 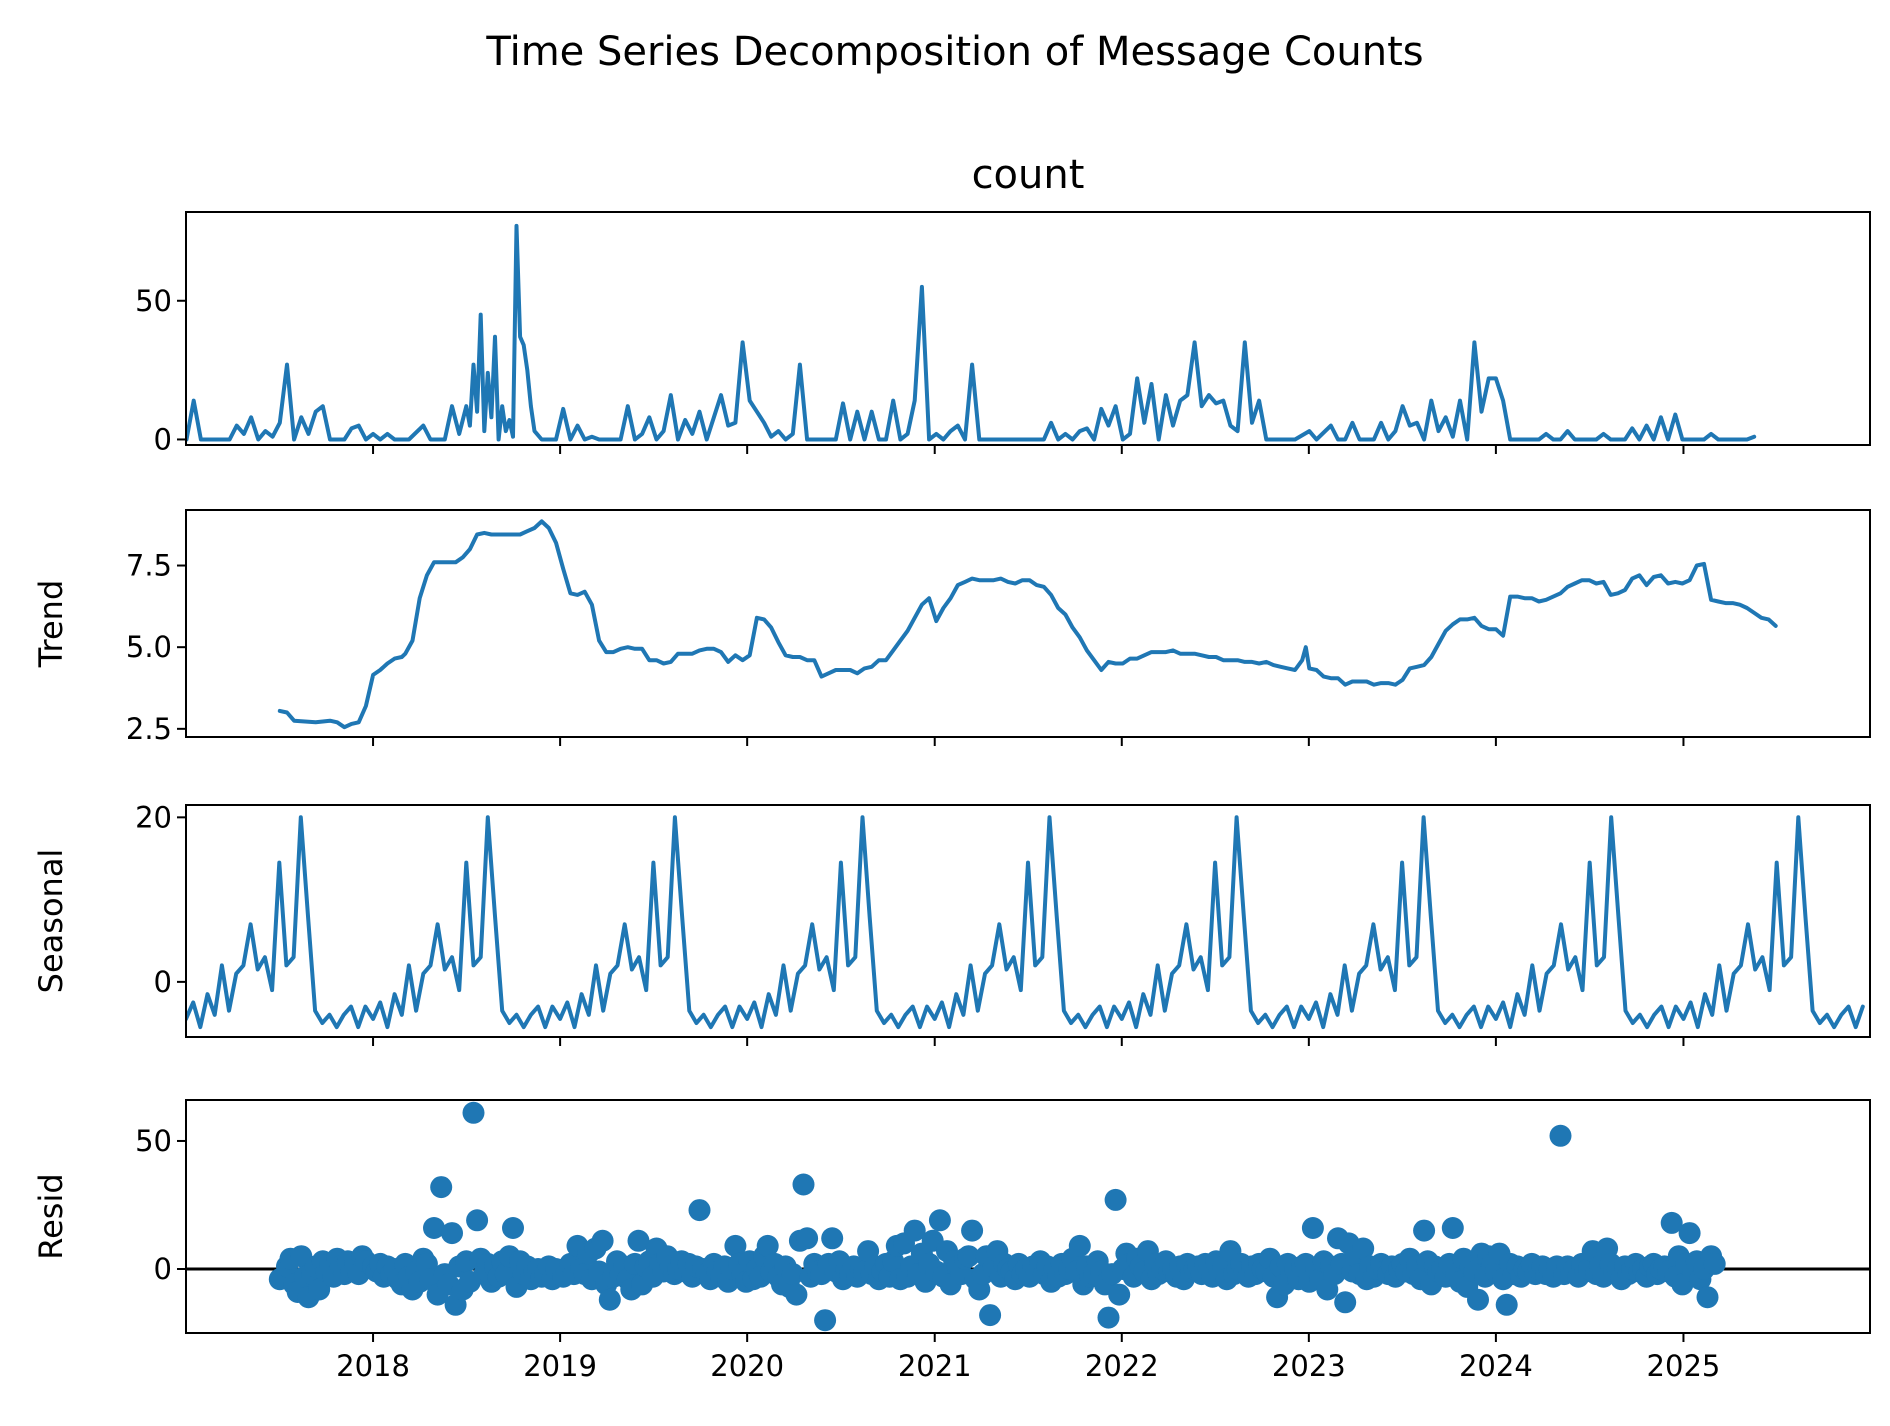 What do you see at coordinates (1028, 175) in the screenshot?
I see `panel-title: count` at bounding box center [1028, 175].